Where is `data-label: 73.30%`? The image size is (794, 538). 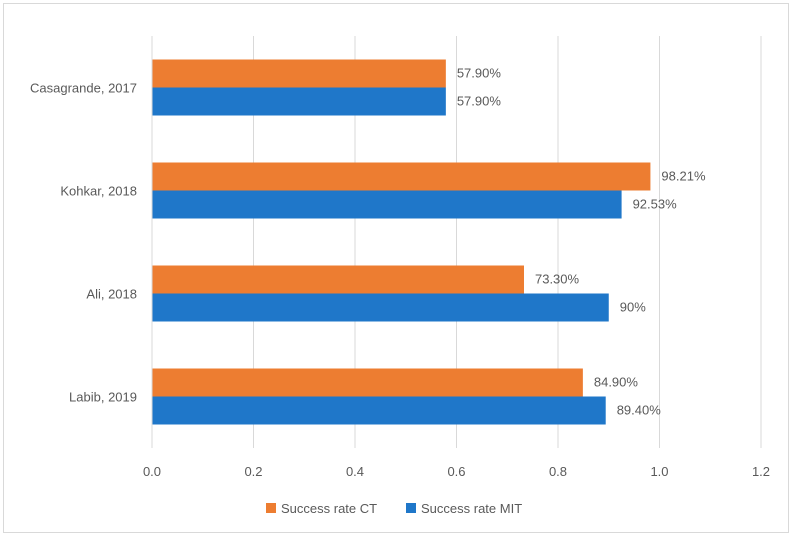
data-label: 73.30% is located at coordinates (557, 279).